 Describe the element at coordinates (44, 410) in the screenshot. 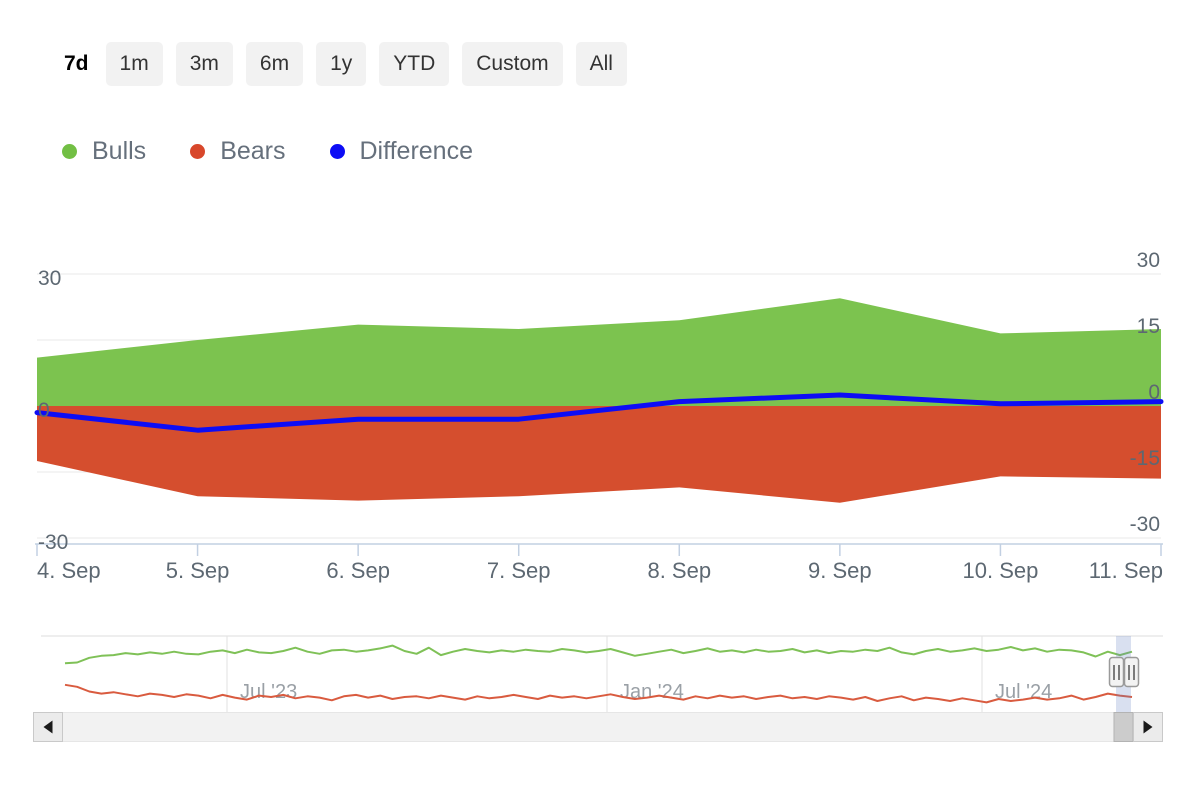

I see `y-axis-label-left: 0` at that location.